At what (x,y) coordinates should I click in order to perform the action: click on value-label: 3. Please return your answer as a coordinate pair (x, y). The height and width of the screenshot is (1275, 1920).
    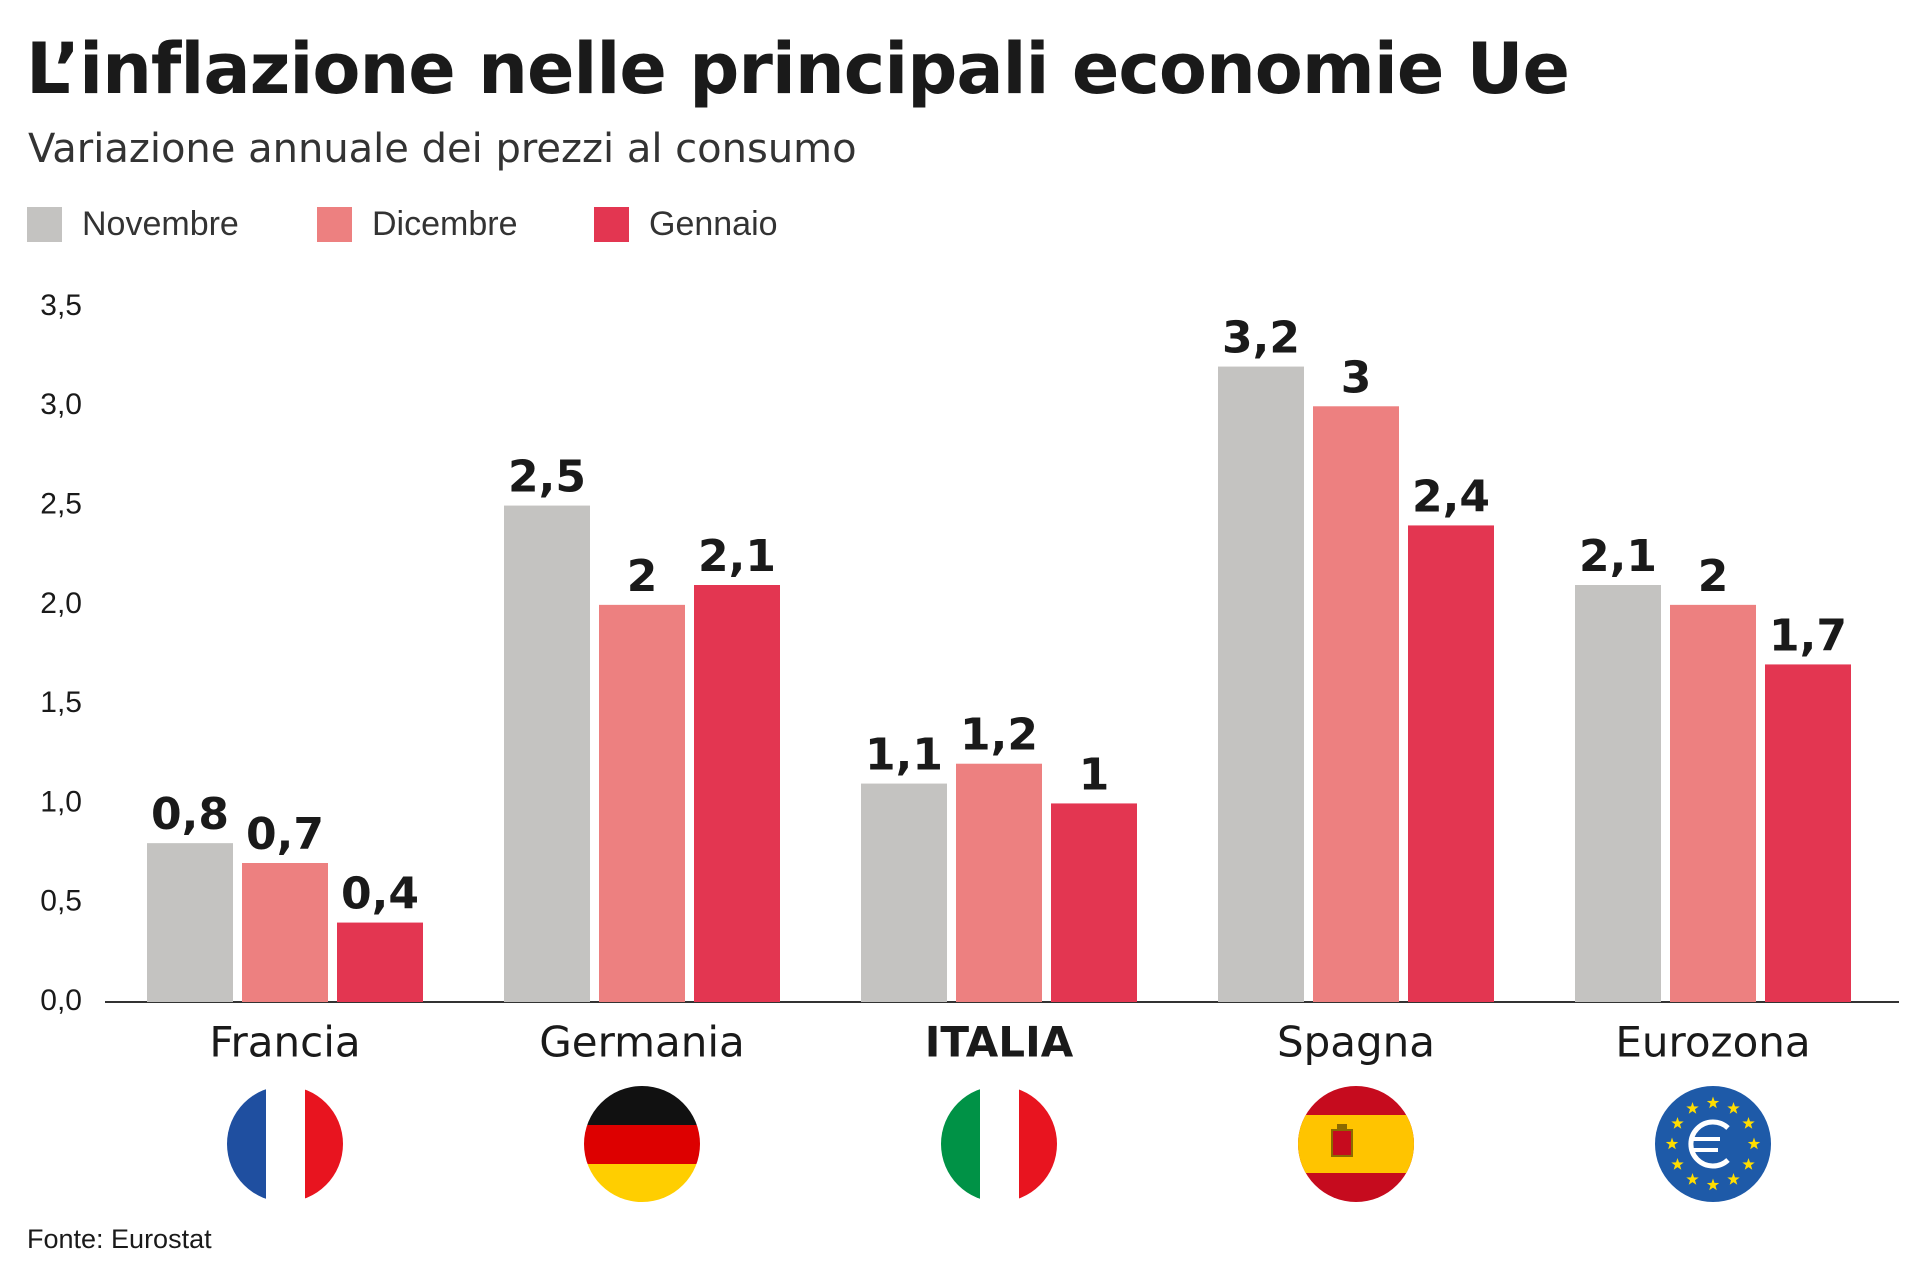
    Looking at the image, I should click on (1356, 377).